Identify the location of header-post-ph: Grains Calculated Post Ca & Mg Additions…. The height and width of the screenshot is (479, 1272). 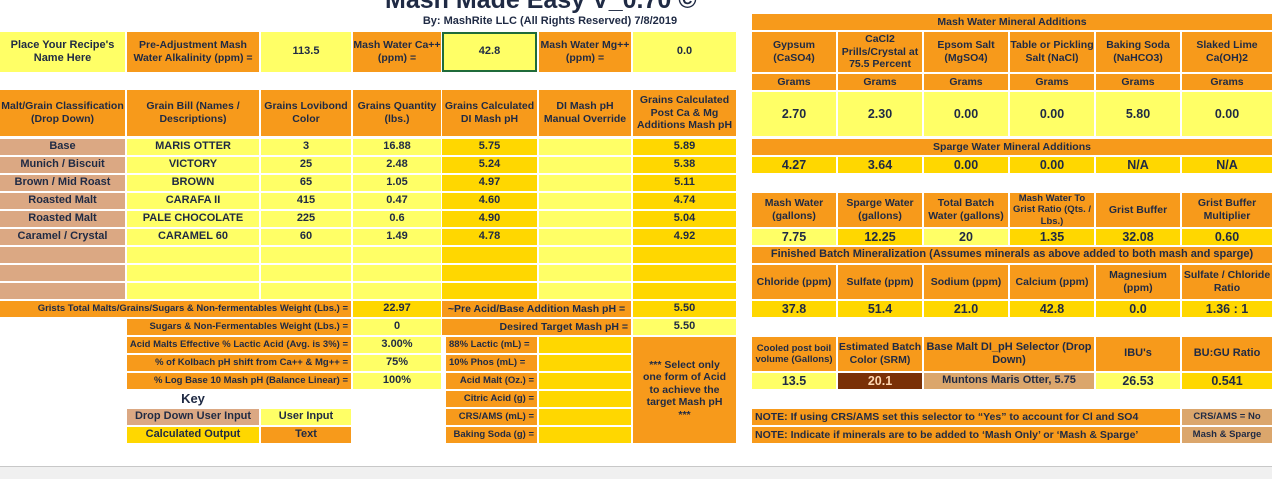
(684, 113).